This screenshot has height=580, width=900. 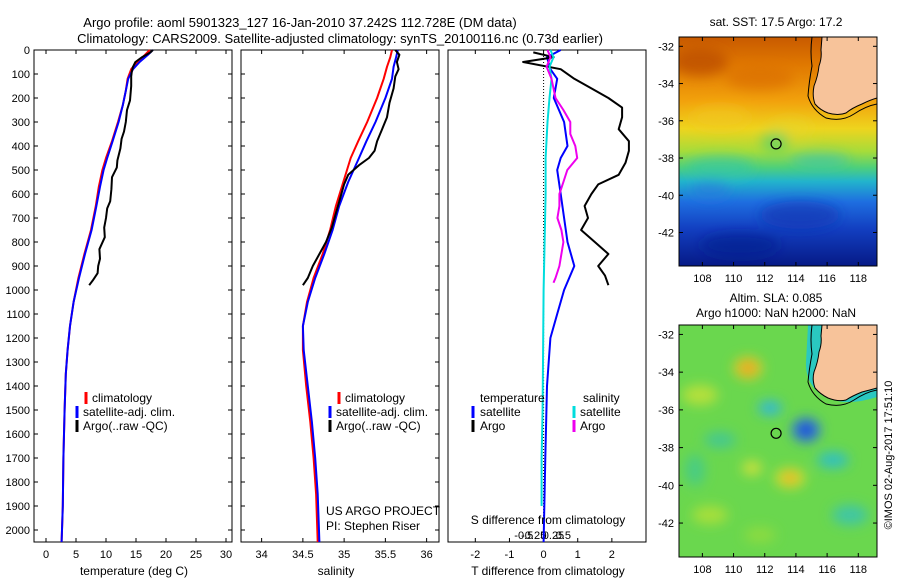 I want to click on y-tick-label: 700, so click(x=21, y=219).